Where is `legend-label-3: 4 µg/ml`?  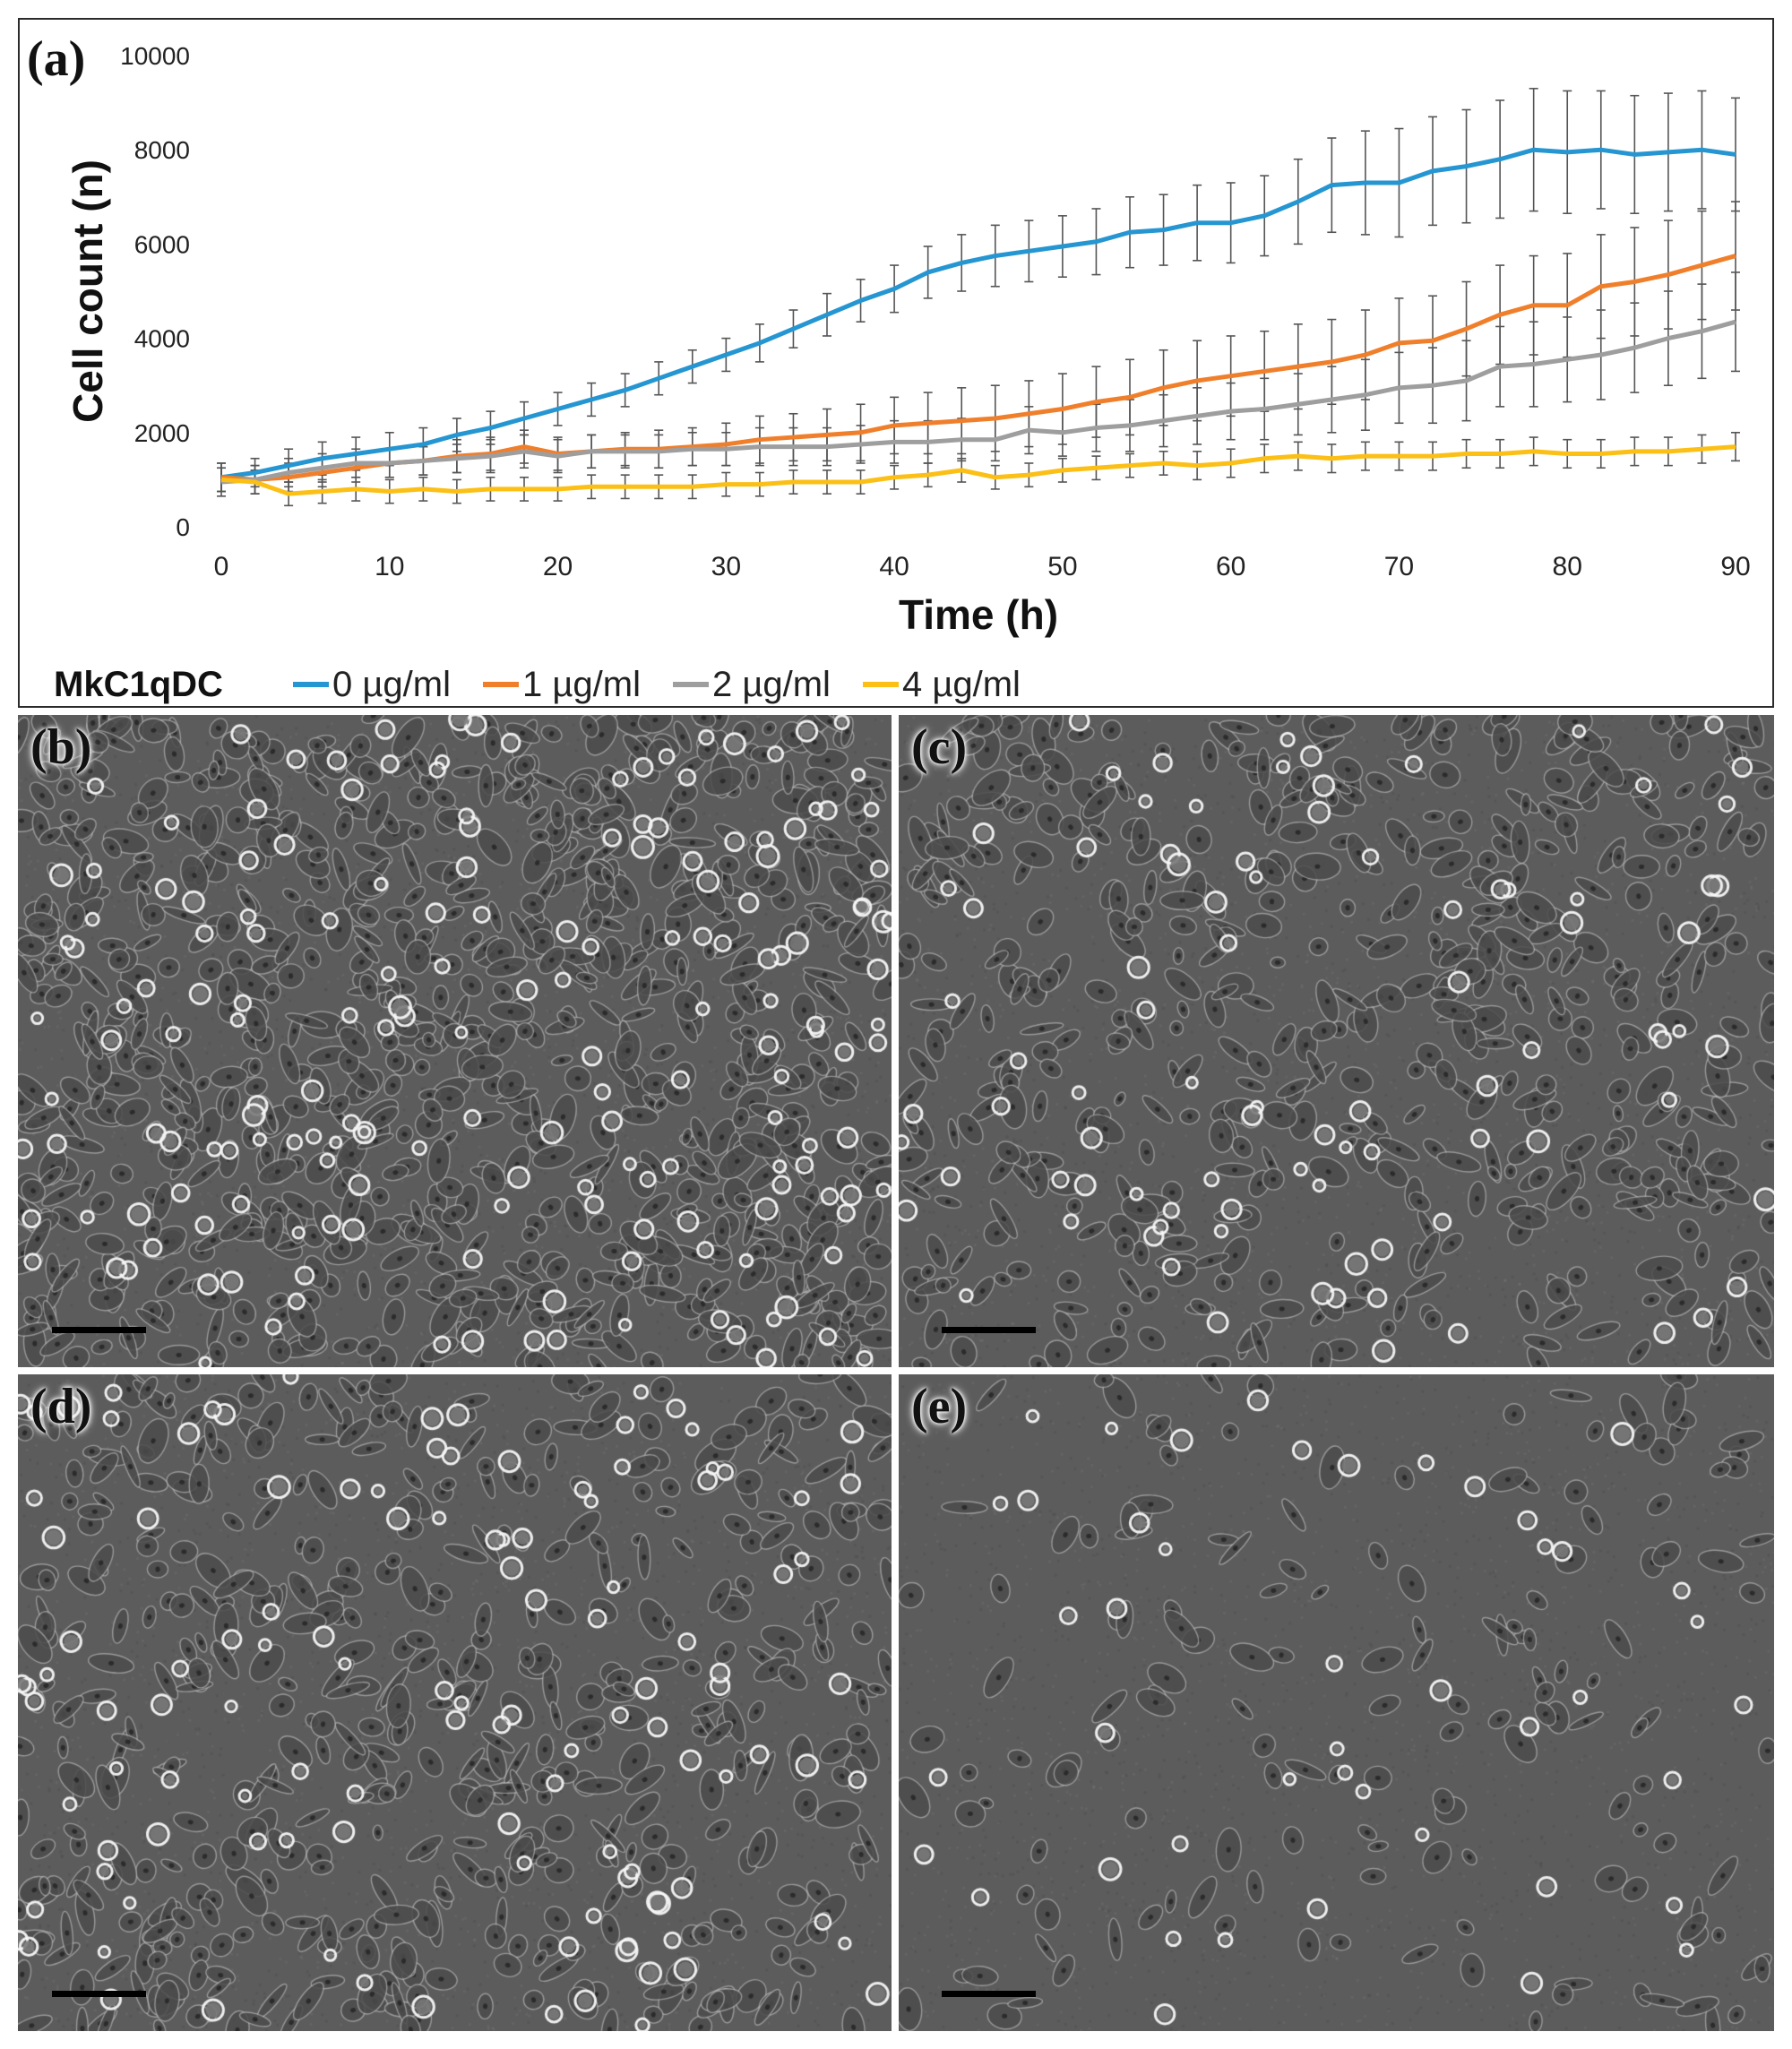 legend-label-3: 4 µg/ml is located at coordinates (961, 684).